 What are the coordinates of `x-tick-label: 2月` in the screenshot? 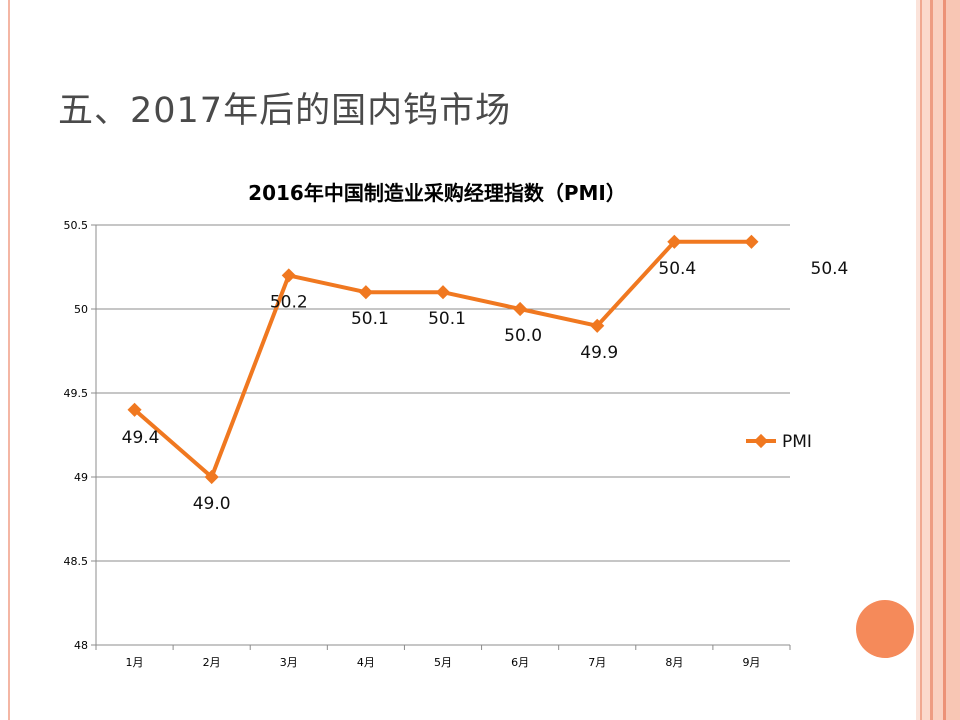 It's located at (212, 662).